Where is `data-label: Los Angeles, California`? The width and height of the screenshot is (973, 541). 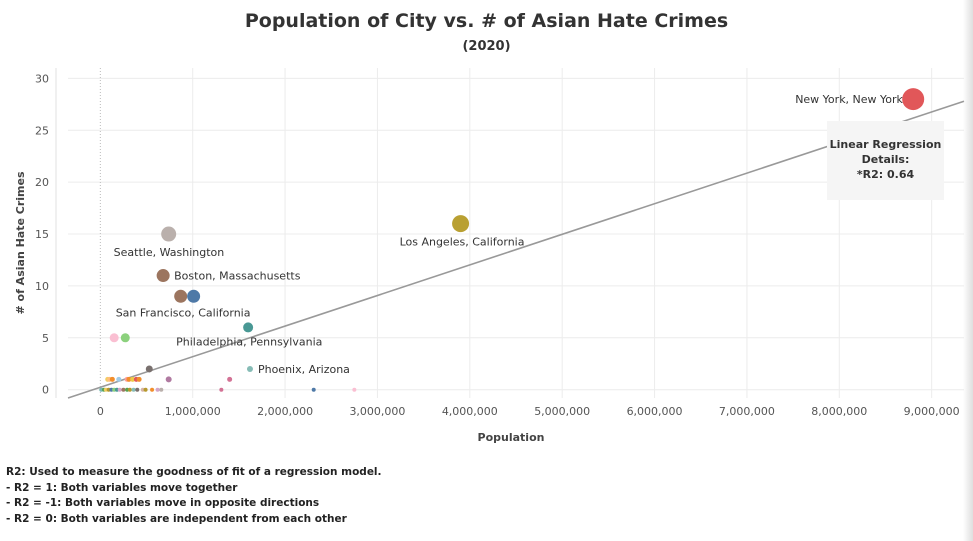 data-label: Los Angeles, California is located at coordinates (462, 242).